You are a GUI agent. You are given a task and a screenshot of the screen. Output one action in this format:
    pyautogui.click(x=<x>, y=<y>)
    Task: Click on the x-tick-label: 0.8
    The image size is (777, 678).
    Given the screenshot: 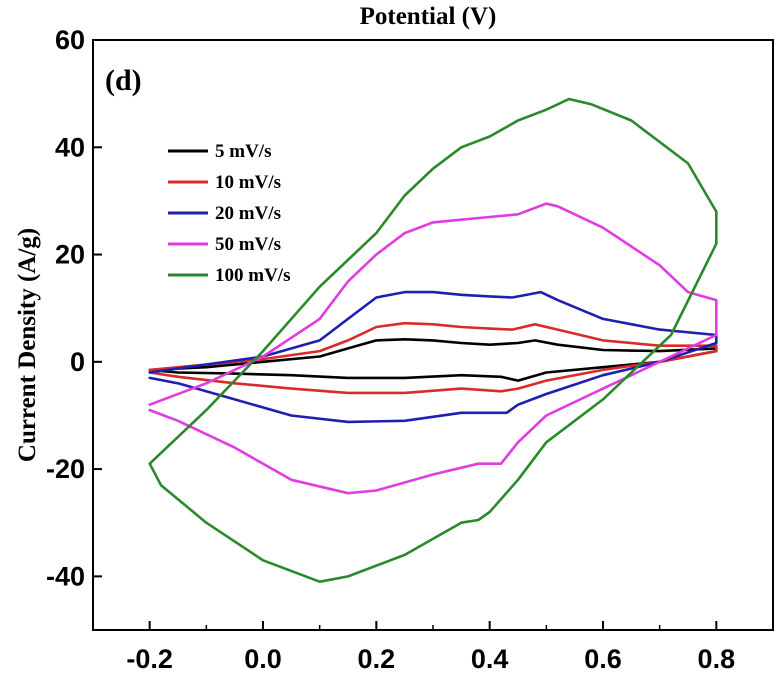 What is the action you would take?
    pyautogui.click(x=717, y=659)
    